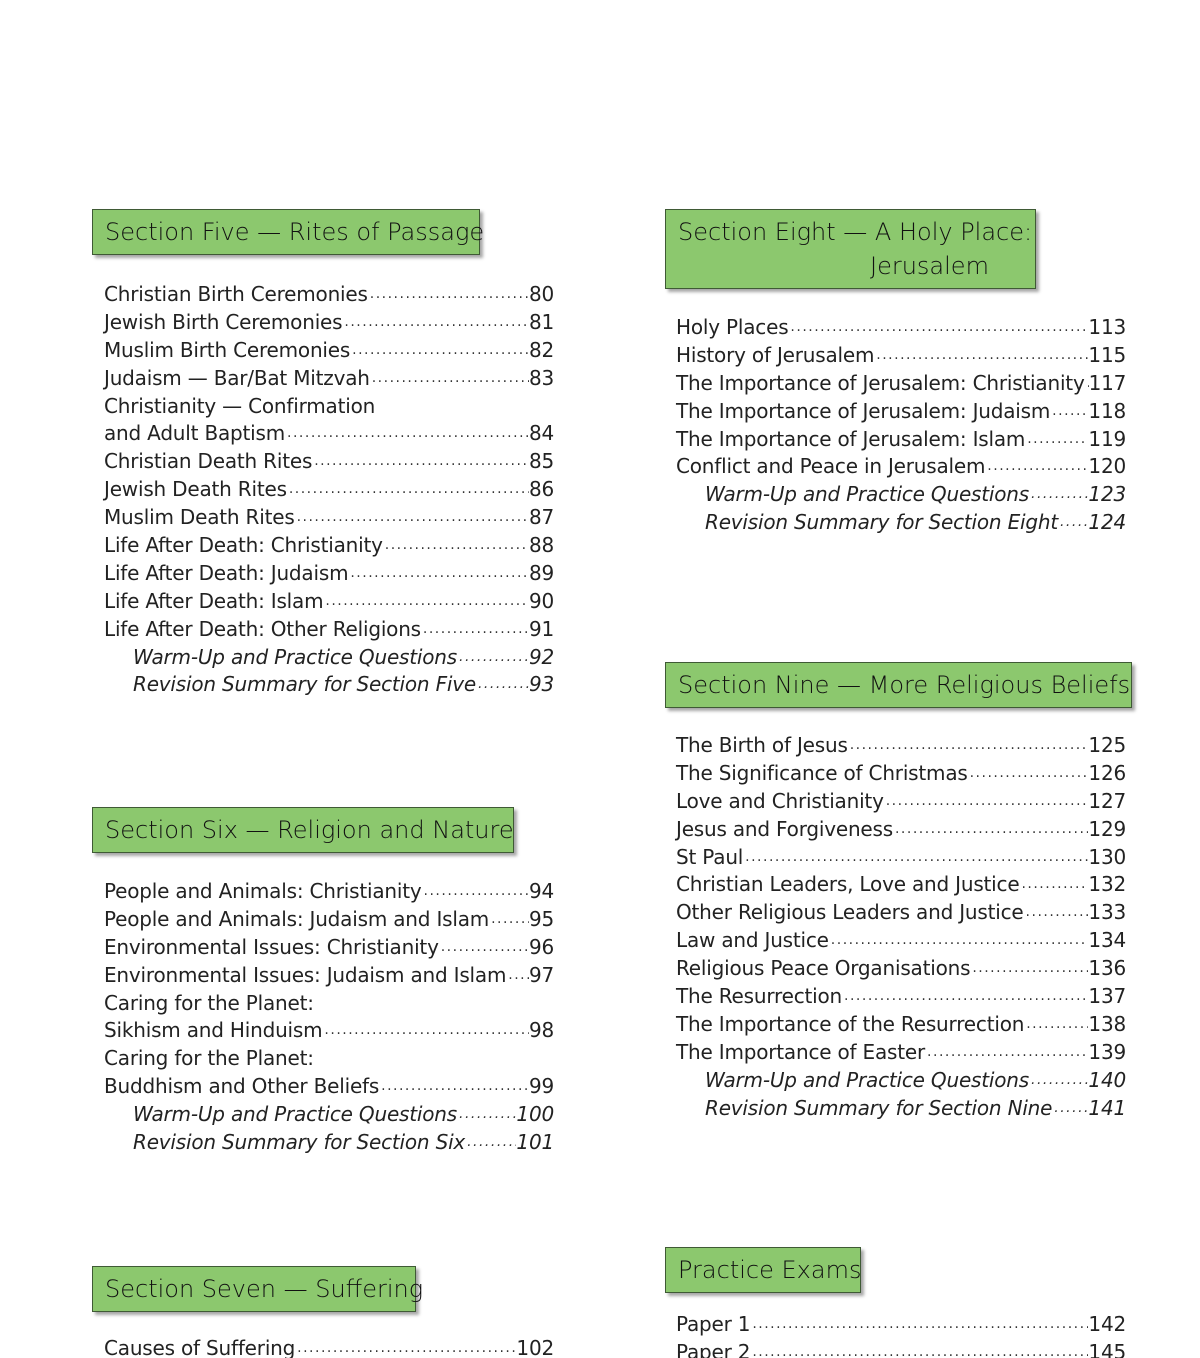  I want to click on section-title: Section Nine — More Religious Beliefs, so click(904, 685).